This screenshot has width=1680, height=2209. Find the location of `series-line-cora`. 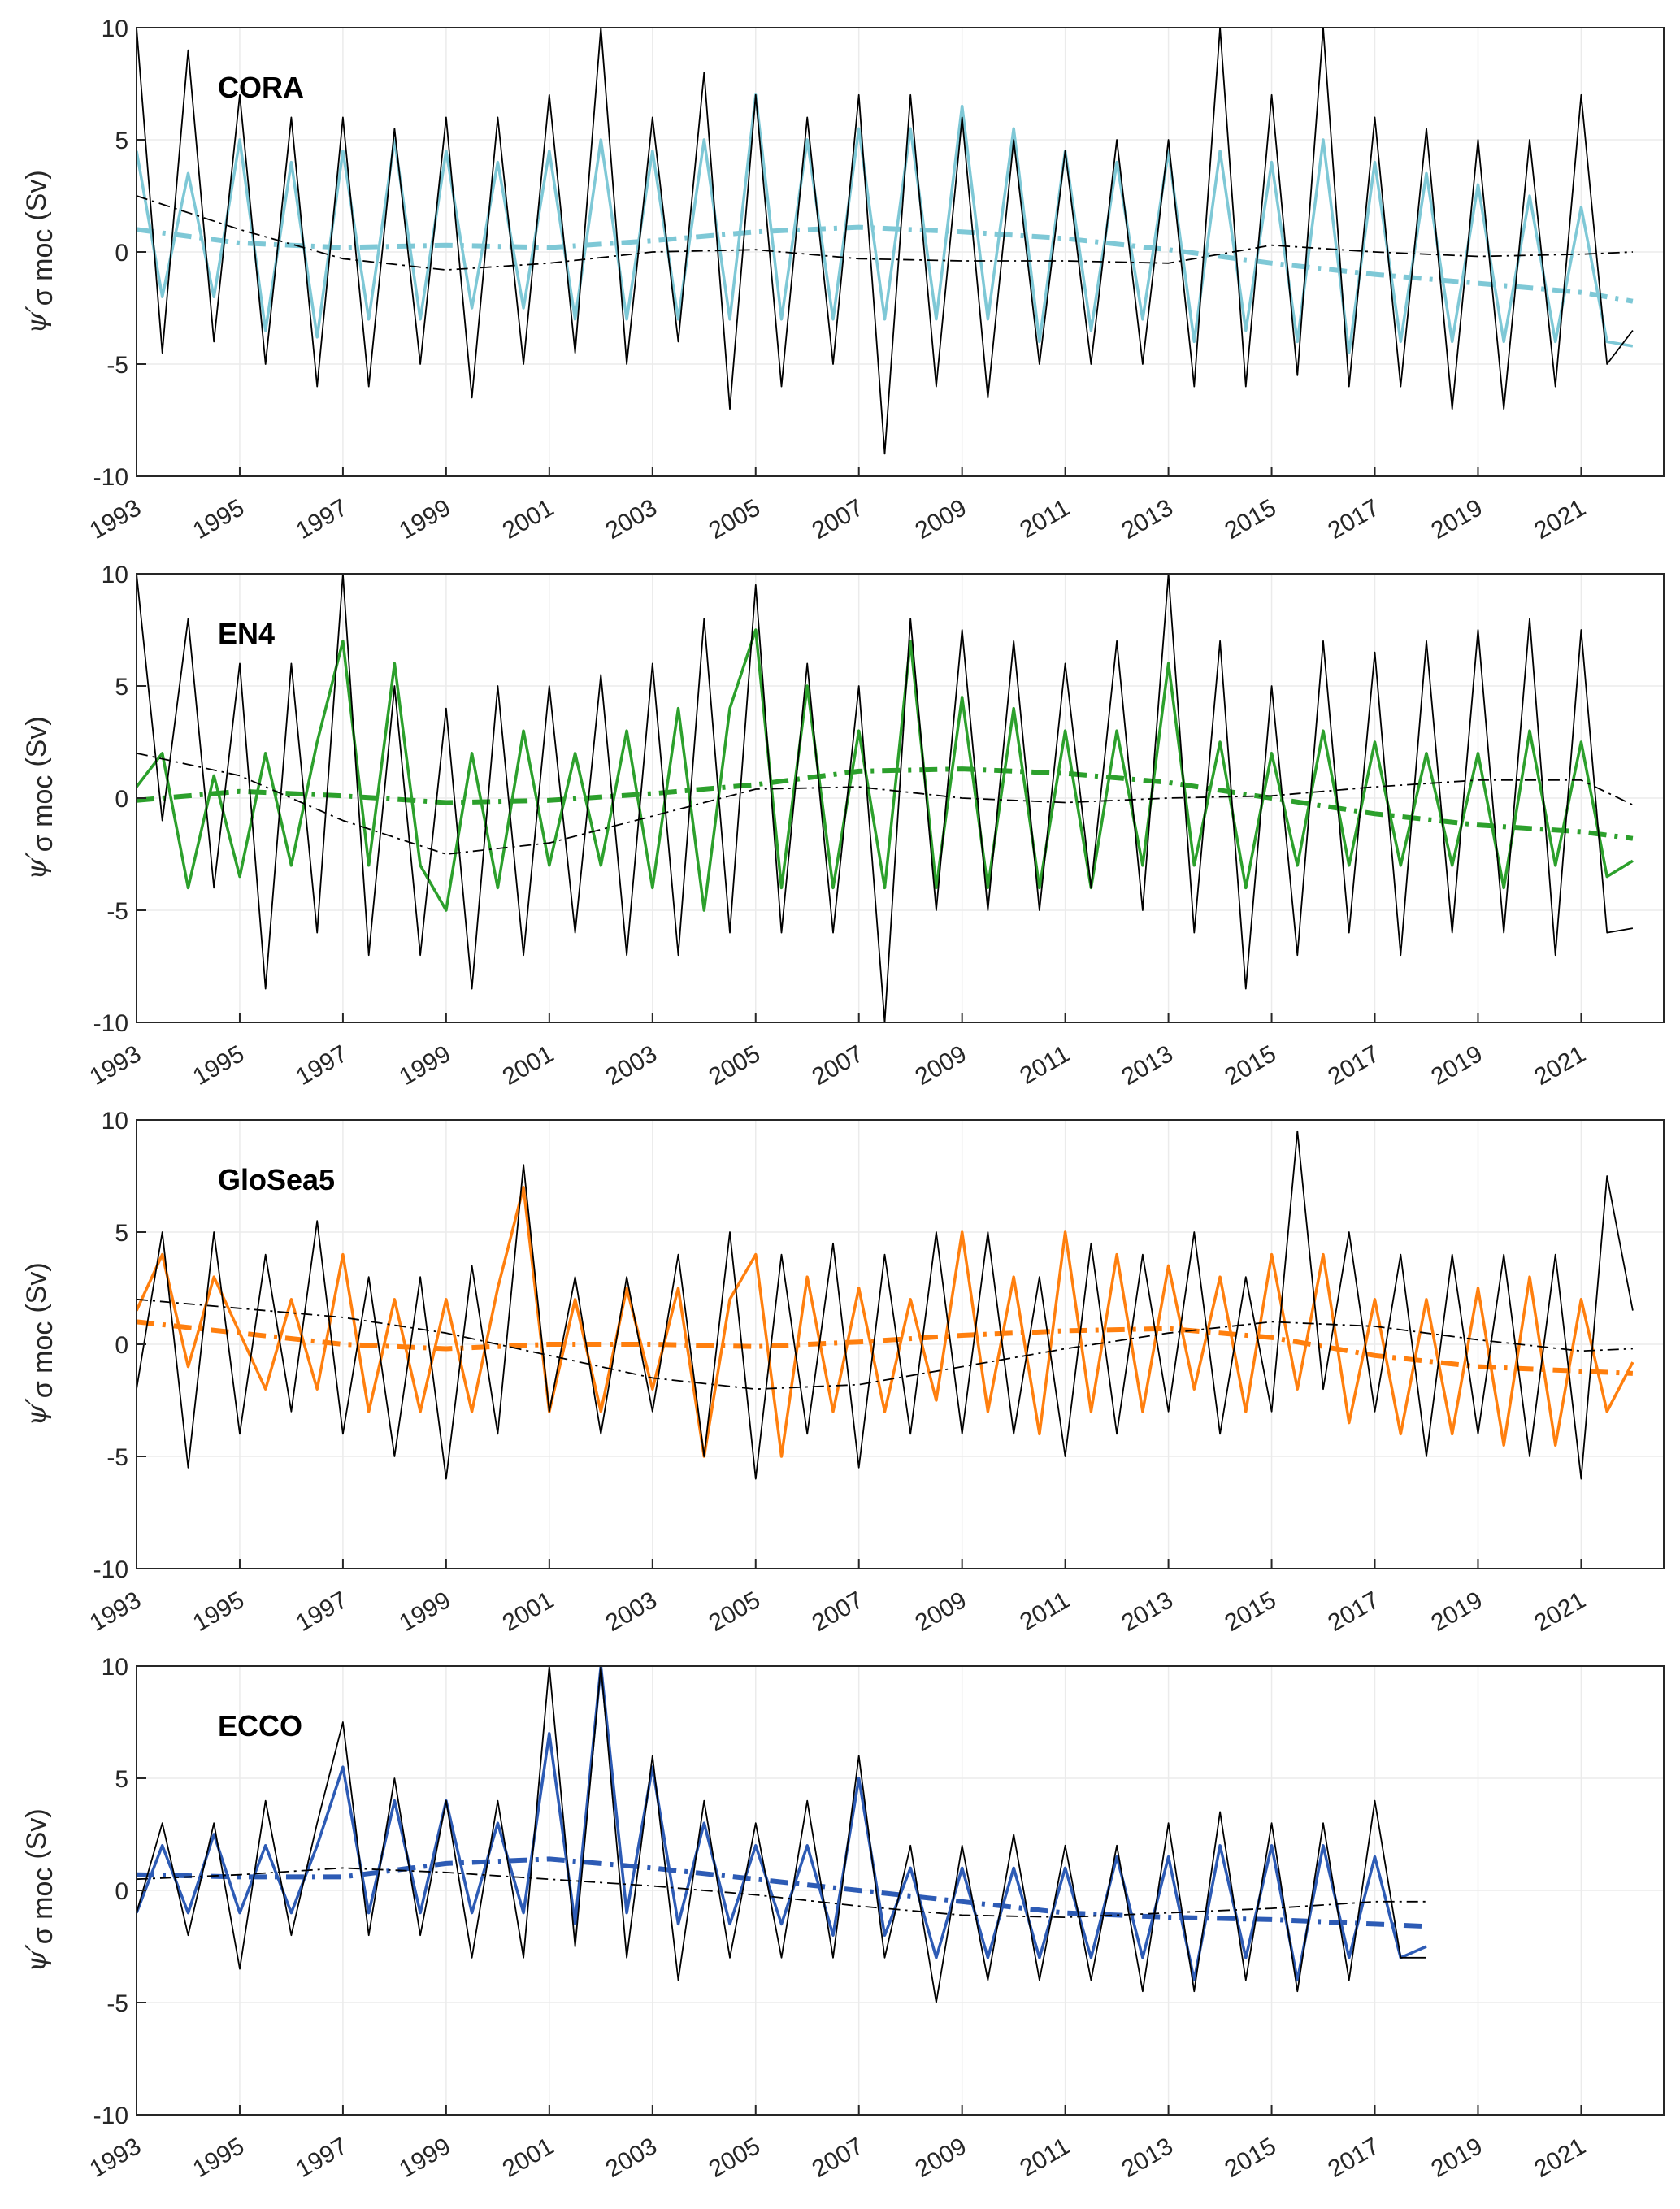

series-line-cora is located at coordinates (885, 223).